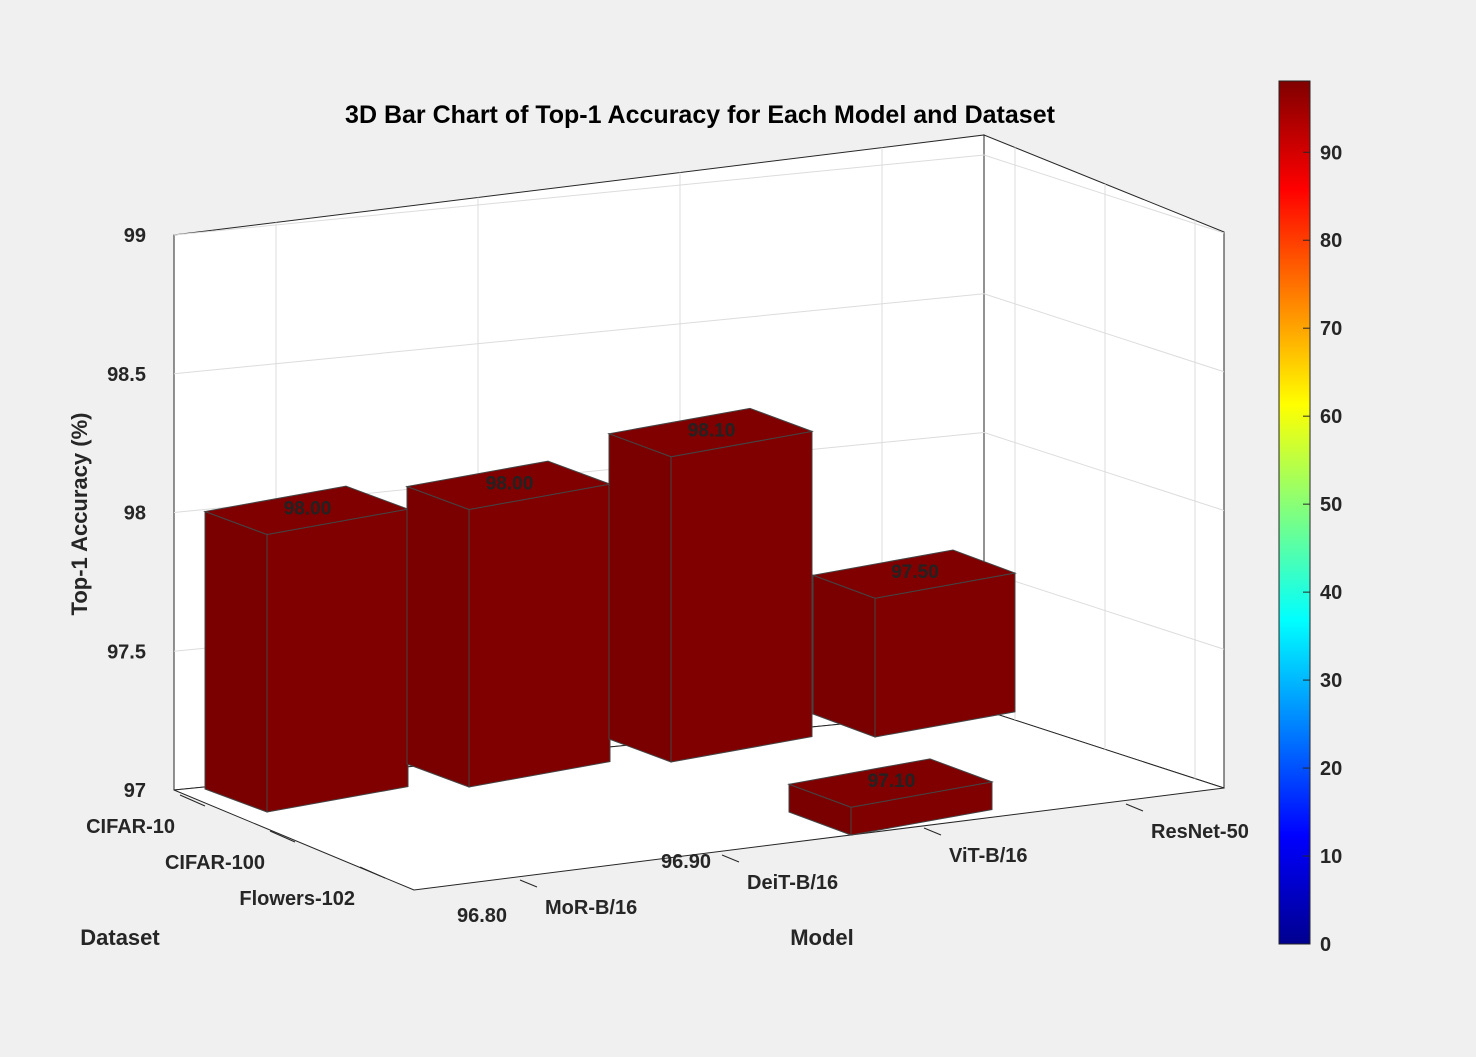 The image size is (1476, 1057). What do you see at coordinates (1331, 417) in the screenshot?
I see `colorbar-tick-label: 60` at bounding box center [1331, 417].